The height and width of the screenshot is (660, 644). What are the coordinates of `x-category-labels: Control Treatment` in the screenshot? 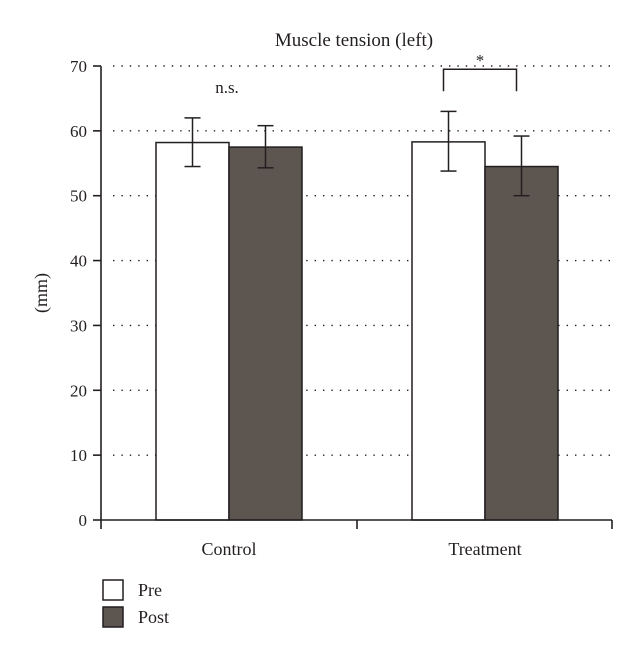 It's located at (361, 549).